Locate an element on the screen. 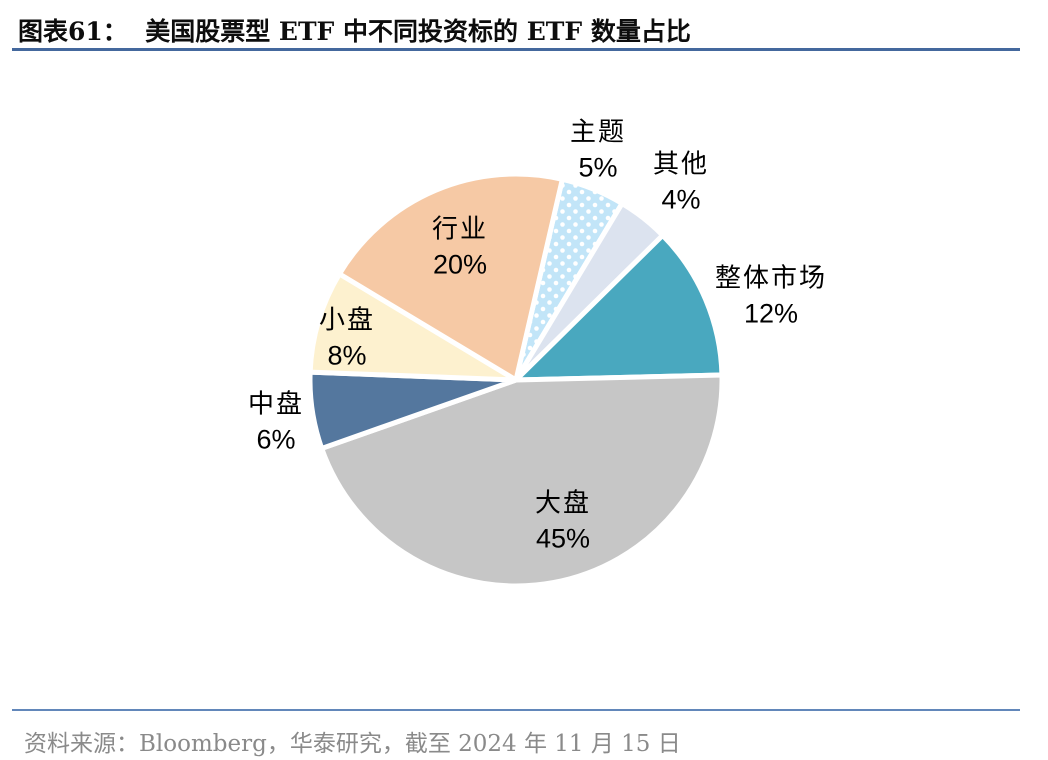  slice-label-small-cap-pct: 8% is located at coordinates (347, 355).